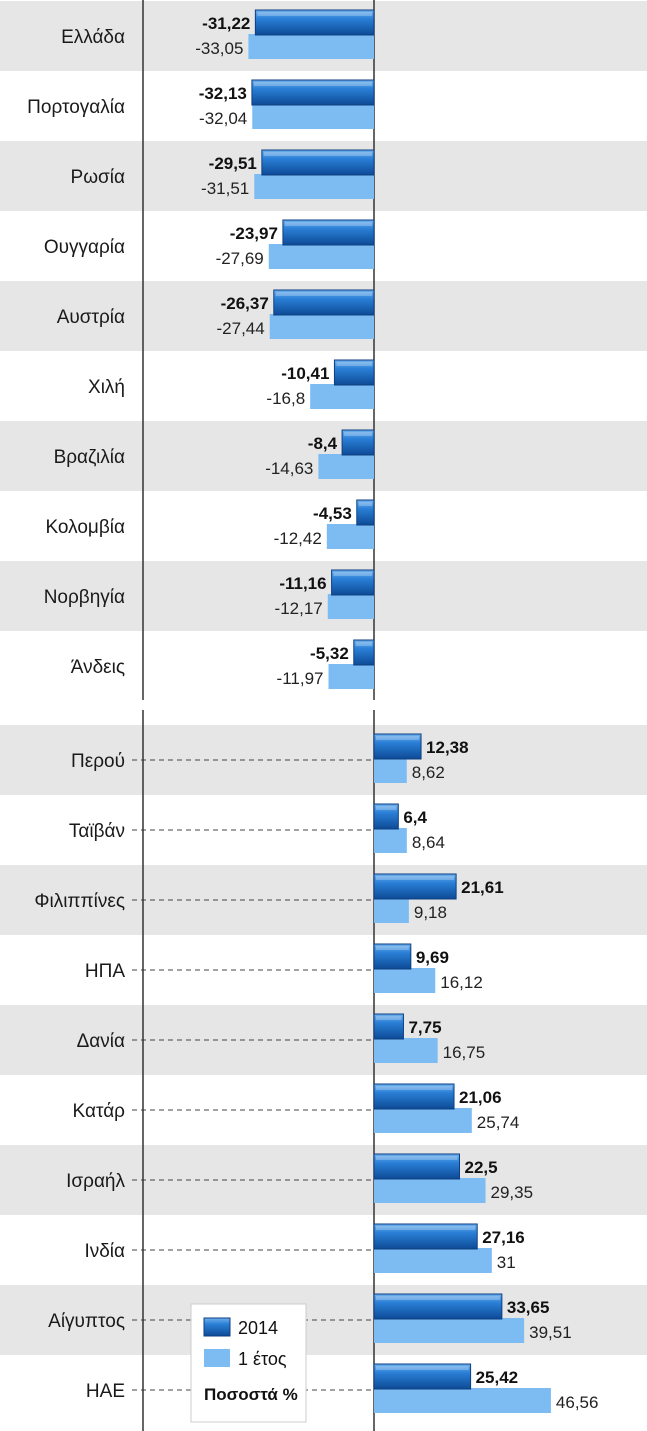 The height and width of the screenshot is (1431, 647). I want to click on legend-swatch-1-etos, so click(217, 1358).